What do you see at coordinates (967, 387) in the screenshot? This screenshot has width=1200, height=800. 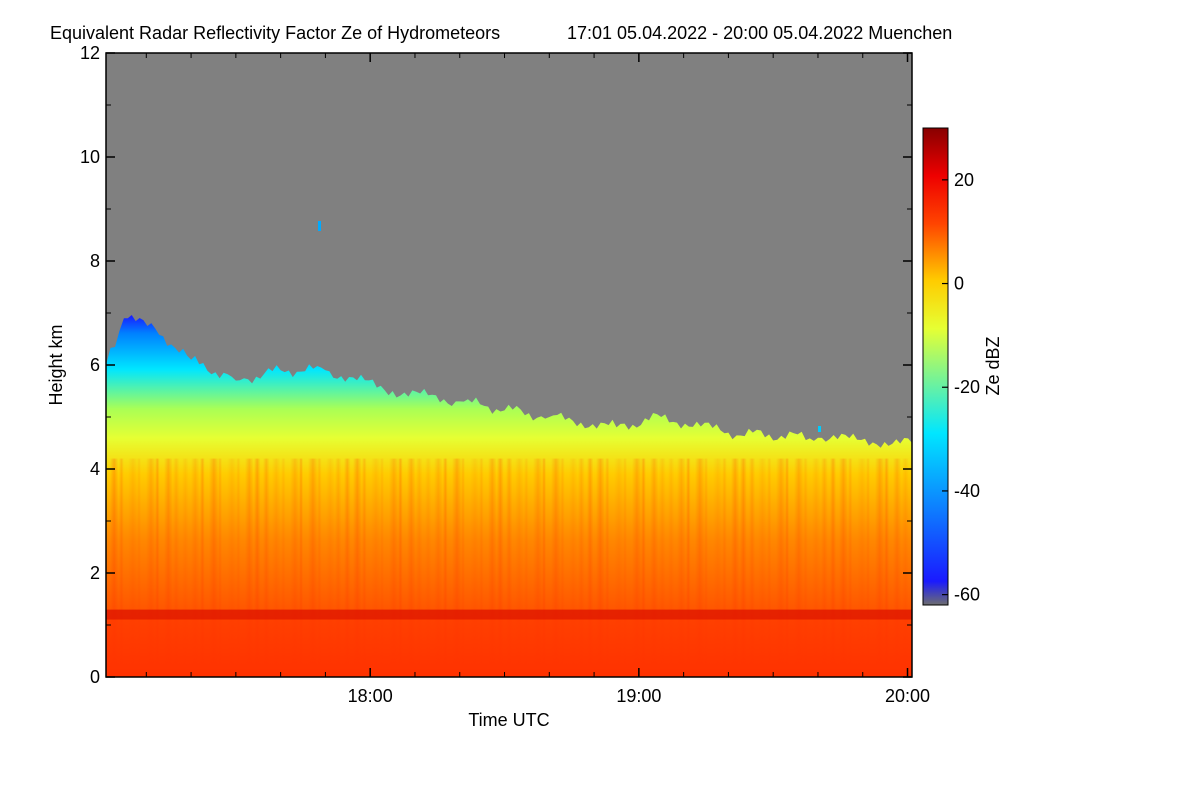 I see `colorbar-tick-label: -20` at bounding box center [967, 387].